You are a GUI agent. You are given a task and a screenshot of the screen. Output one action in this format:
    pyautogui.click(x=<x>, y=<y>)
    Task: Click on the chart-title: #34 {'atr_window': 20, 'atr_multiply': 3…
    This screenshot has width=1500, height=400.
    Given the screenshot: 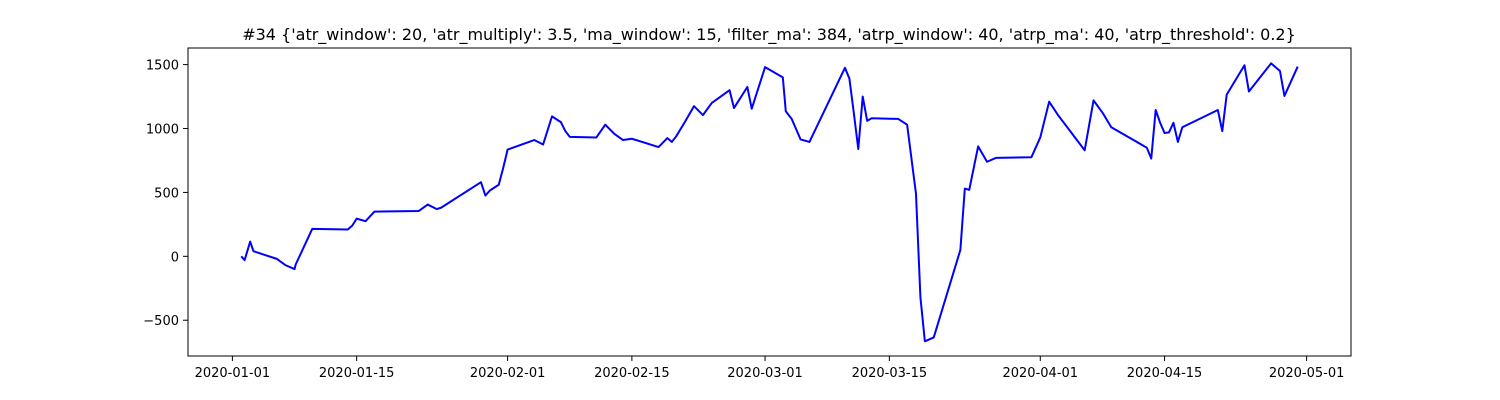 What is the action you would take?
    pyautogui.click(x=769, y=35)
    